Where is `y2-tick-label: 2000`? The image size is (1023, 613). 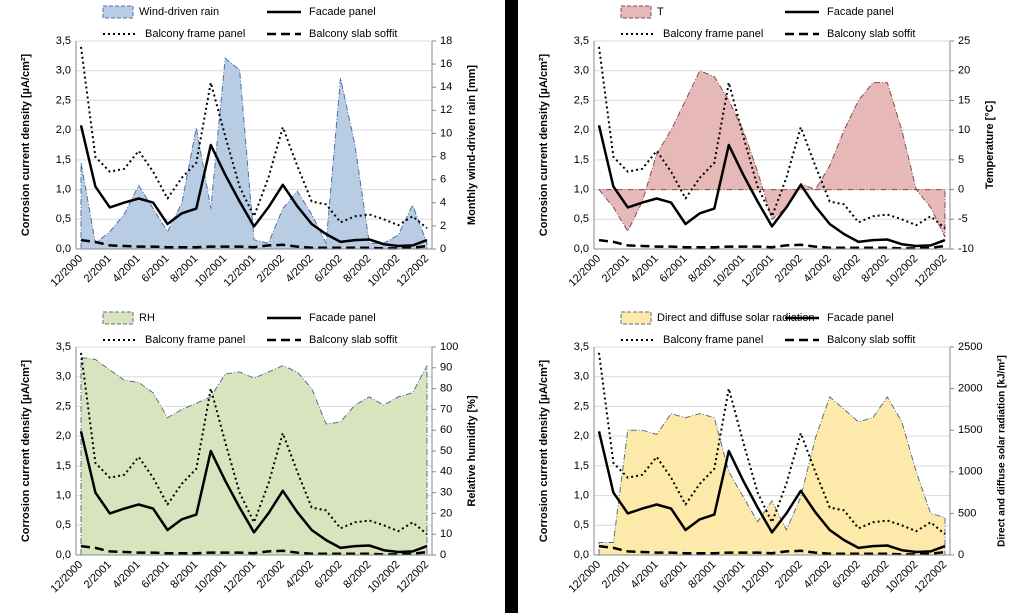 y2-tick-label: 2000 is located at coordinates (970, 389).